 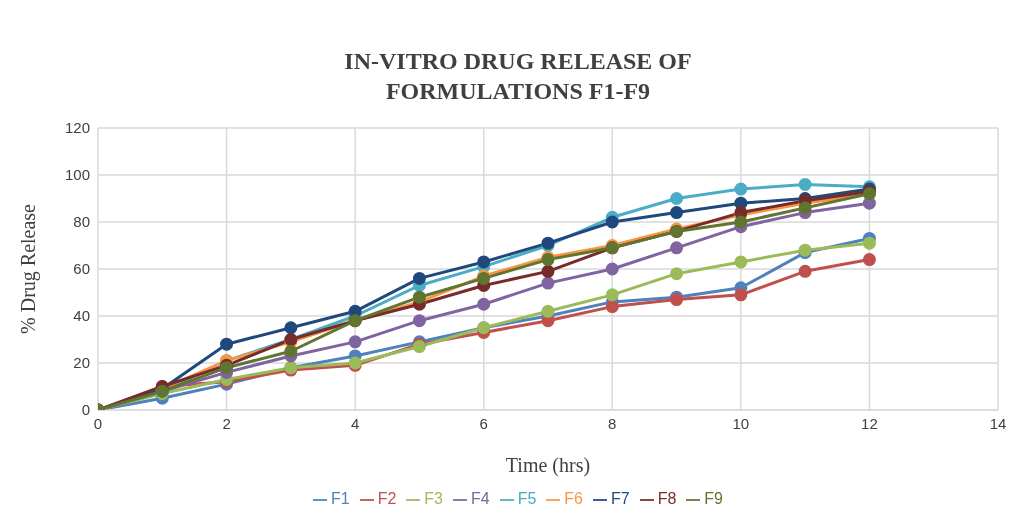 What do you see at coordinates (98, 423) in the screenshot?
I see `x-tick-label: 0` at bounding box center [98, 423].